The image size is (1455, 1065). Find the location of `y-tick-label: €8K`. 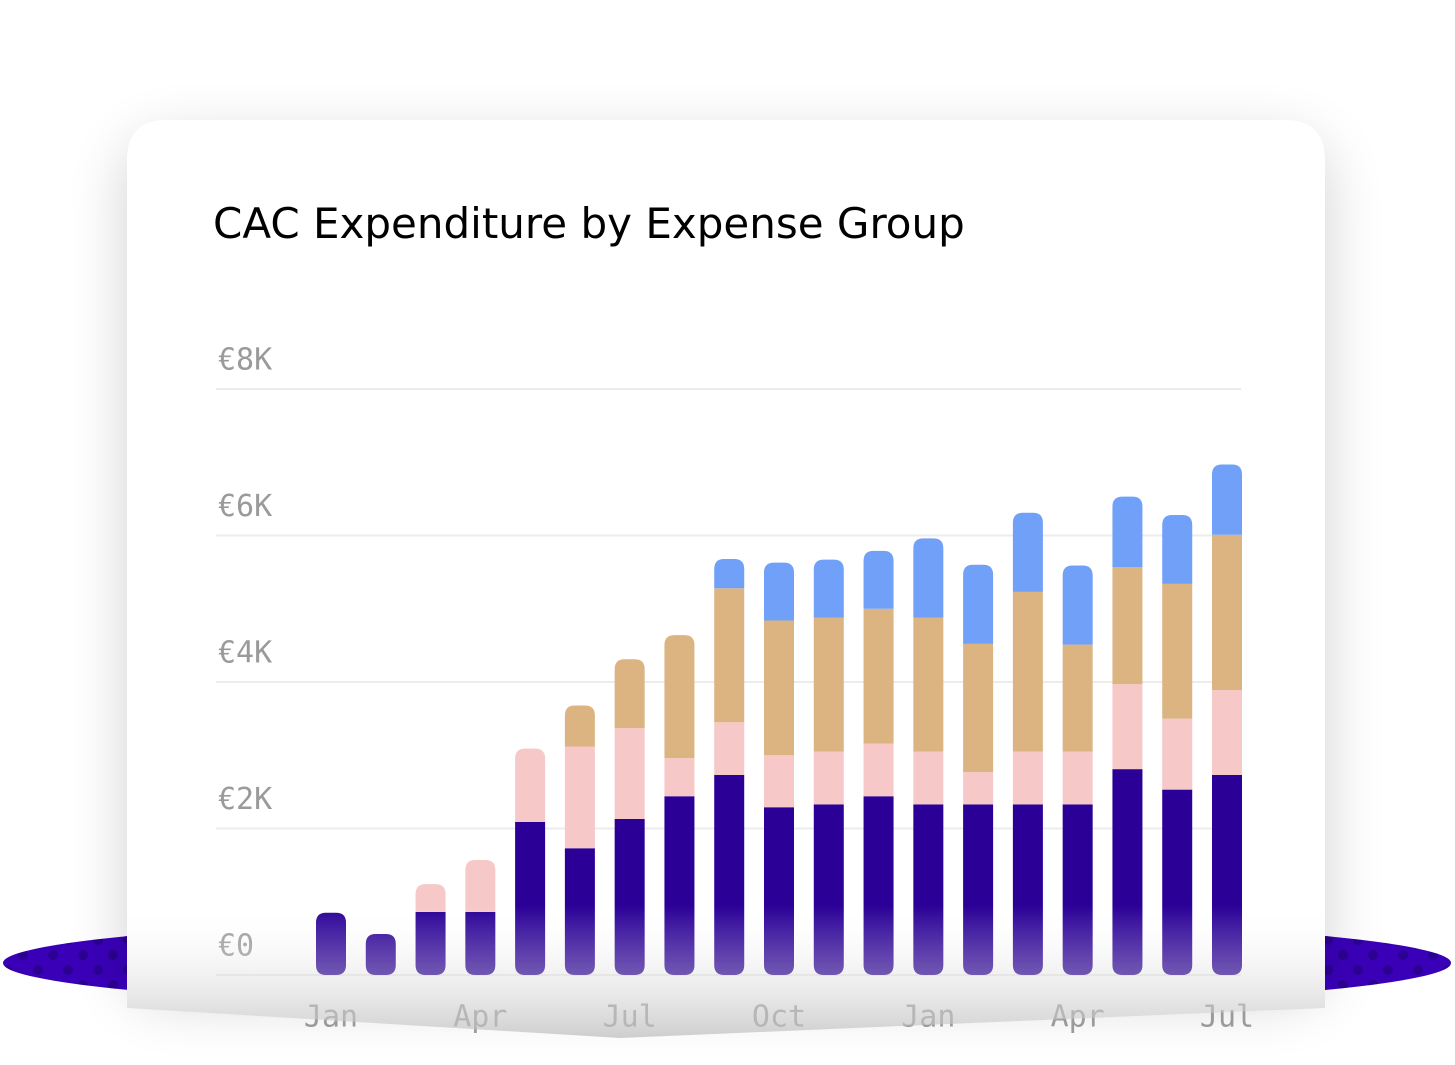

y-tick-label: €8K is located at coordinates (245, 360).